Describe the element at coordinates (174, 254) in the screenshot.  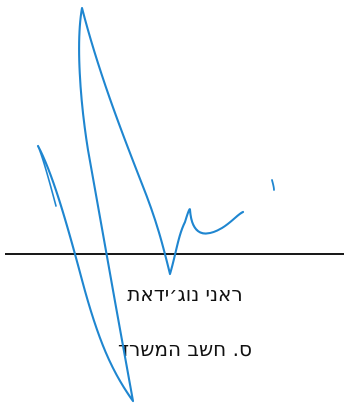
I see `signature-line` at that location.